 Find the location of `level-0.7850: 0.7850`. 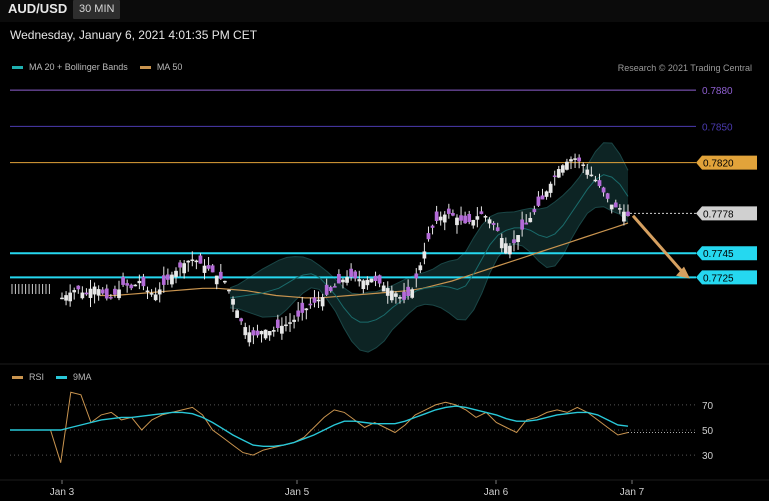

level-0.7850: 0.7850 is located at coordinates (371, 127).